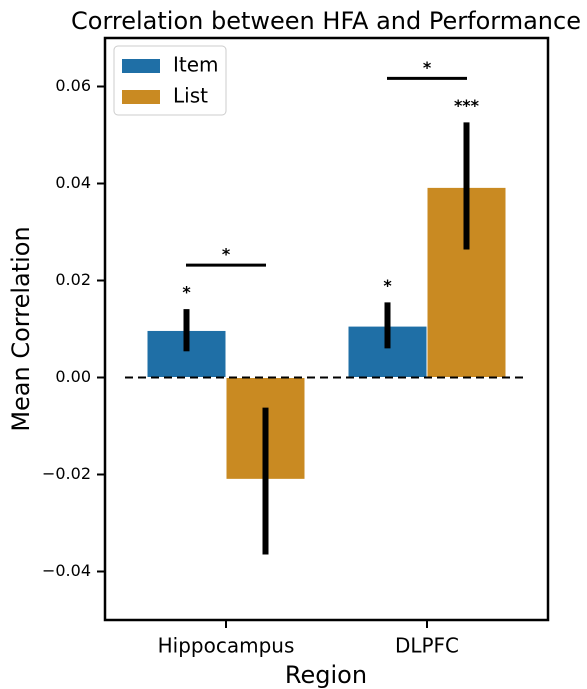  What do you see at coordinates (326, 21) in the screenshot?
I see `chart-title: Correlation between HFA and Performance` at bounding box center [326, 21].